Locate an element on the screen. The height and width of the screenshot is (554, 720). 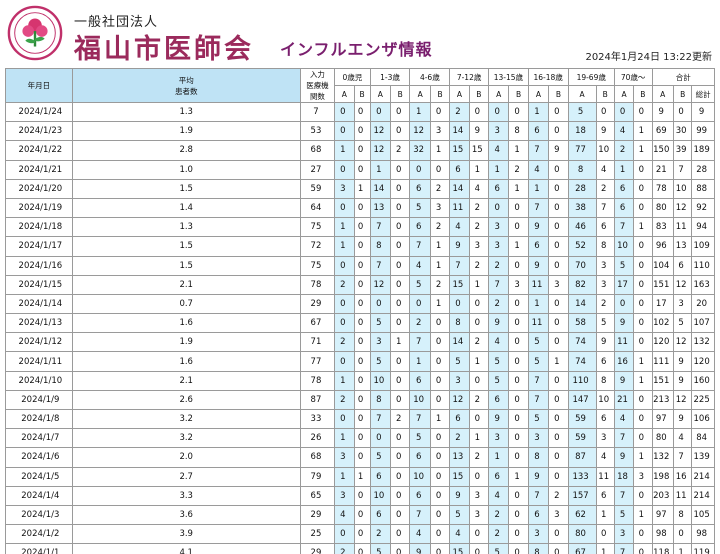
row-total-a: 78 is located at coordinates (662, 188).